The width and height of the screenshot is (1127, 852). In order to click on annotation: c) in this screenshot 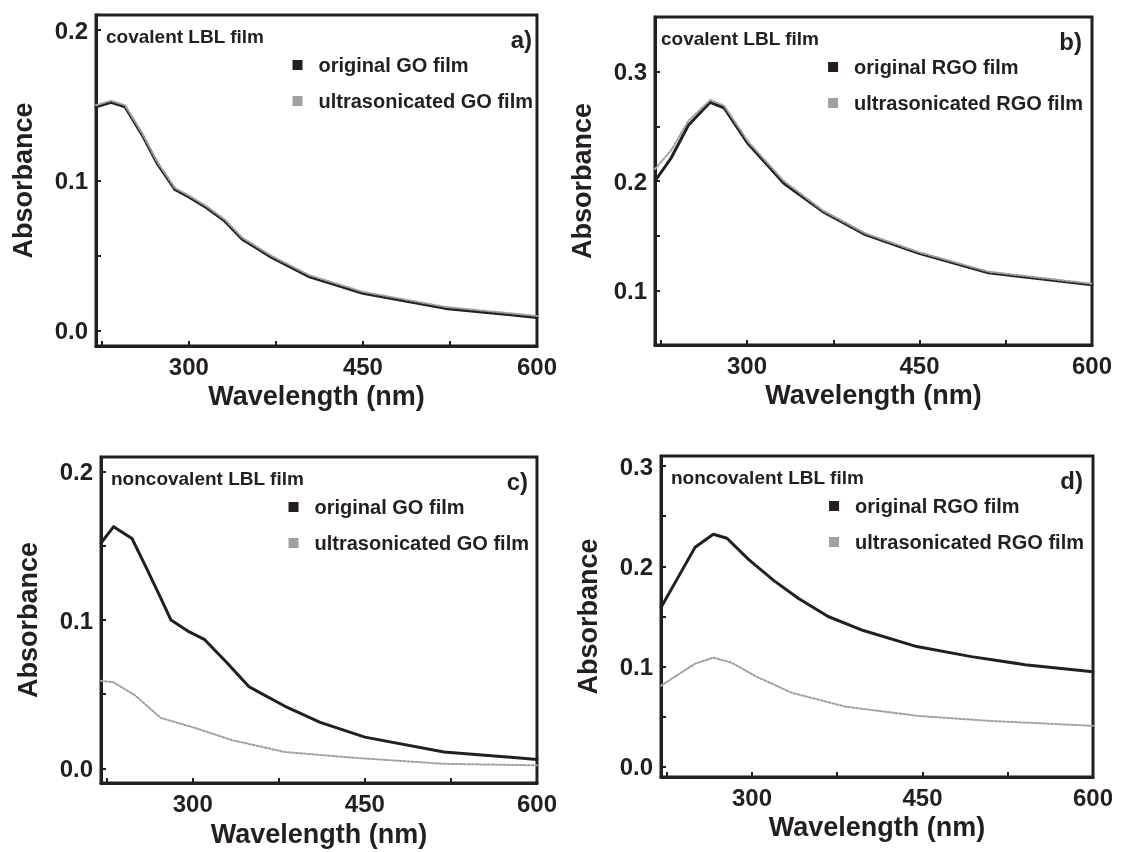, I will do `click(517, 481)`.